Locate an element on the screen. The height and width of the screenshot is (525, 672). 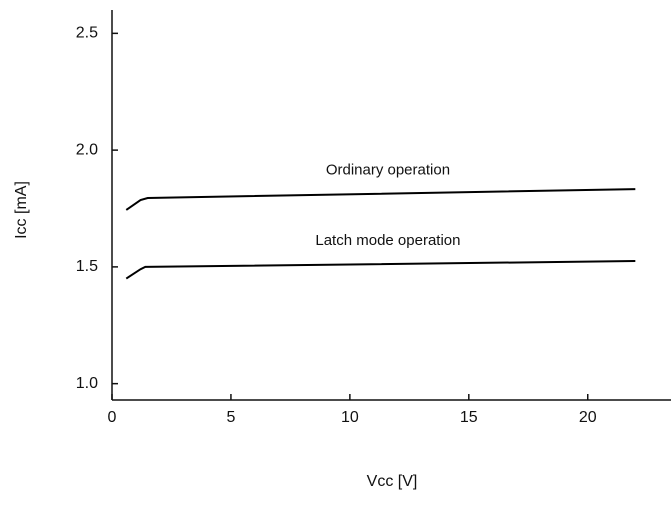
y-tick-label: 2.0 is located at coordinates (87, 149).